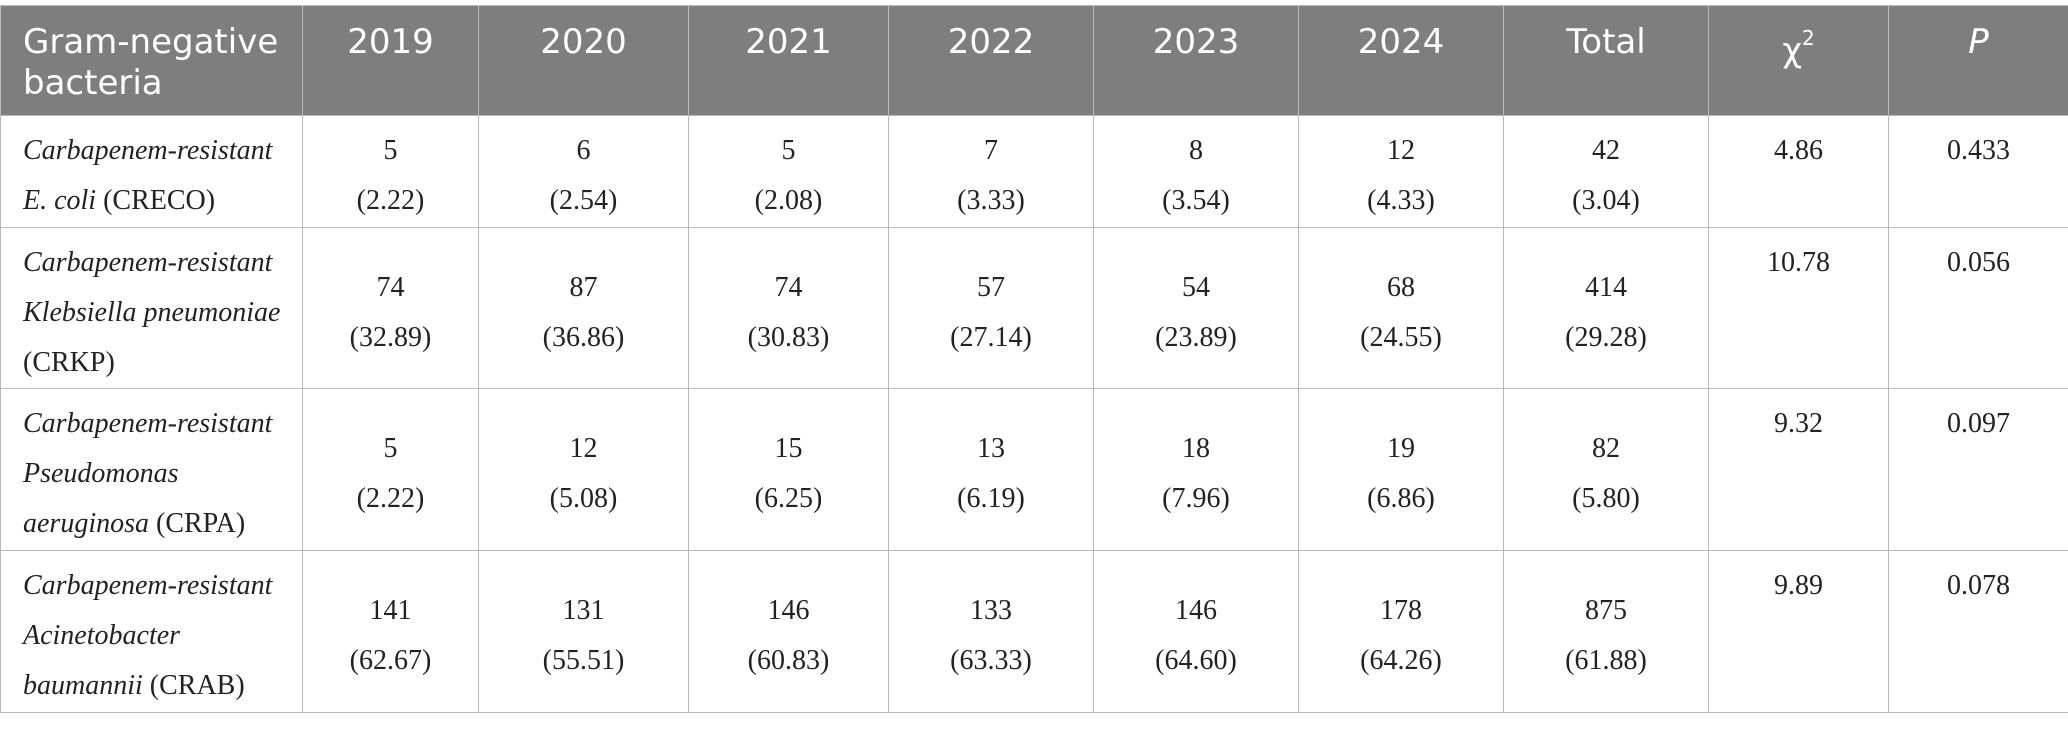  What do you see at coordinates (1606, 60) in the screenshot?
I see `header-total: Total` at bounding box center [1606, 60].